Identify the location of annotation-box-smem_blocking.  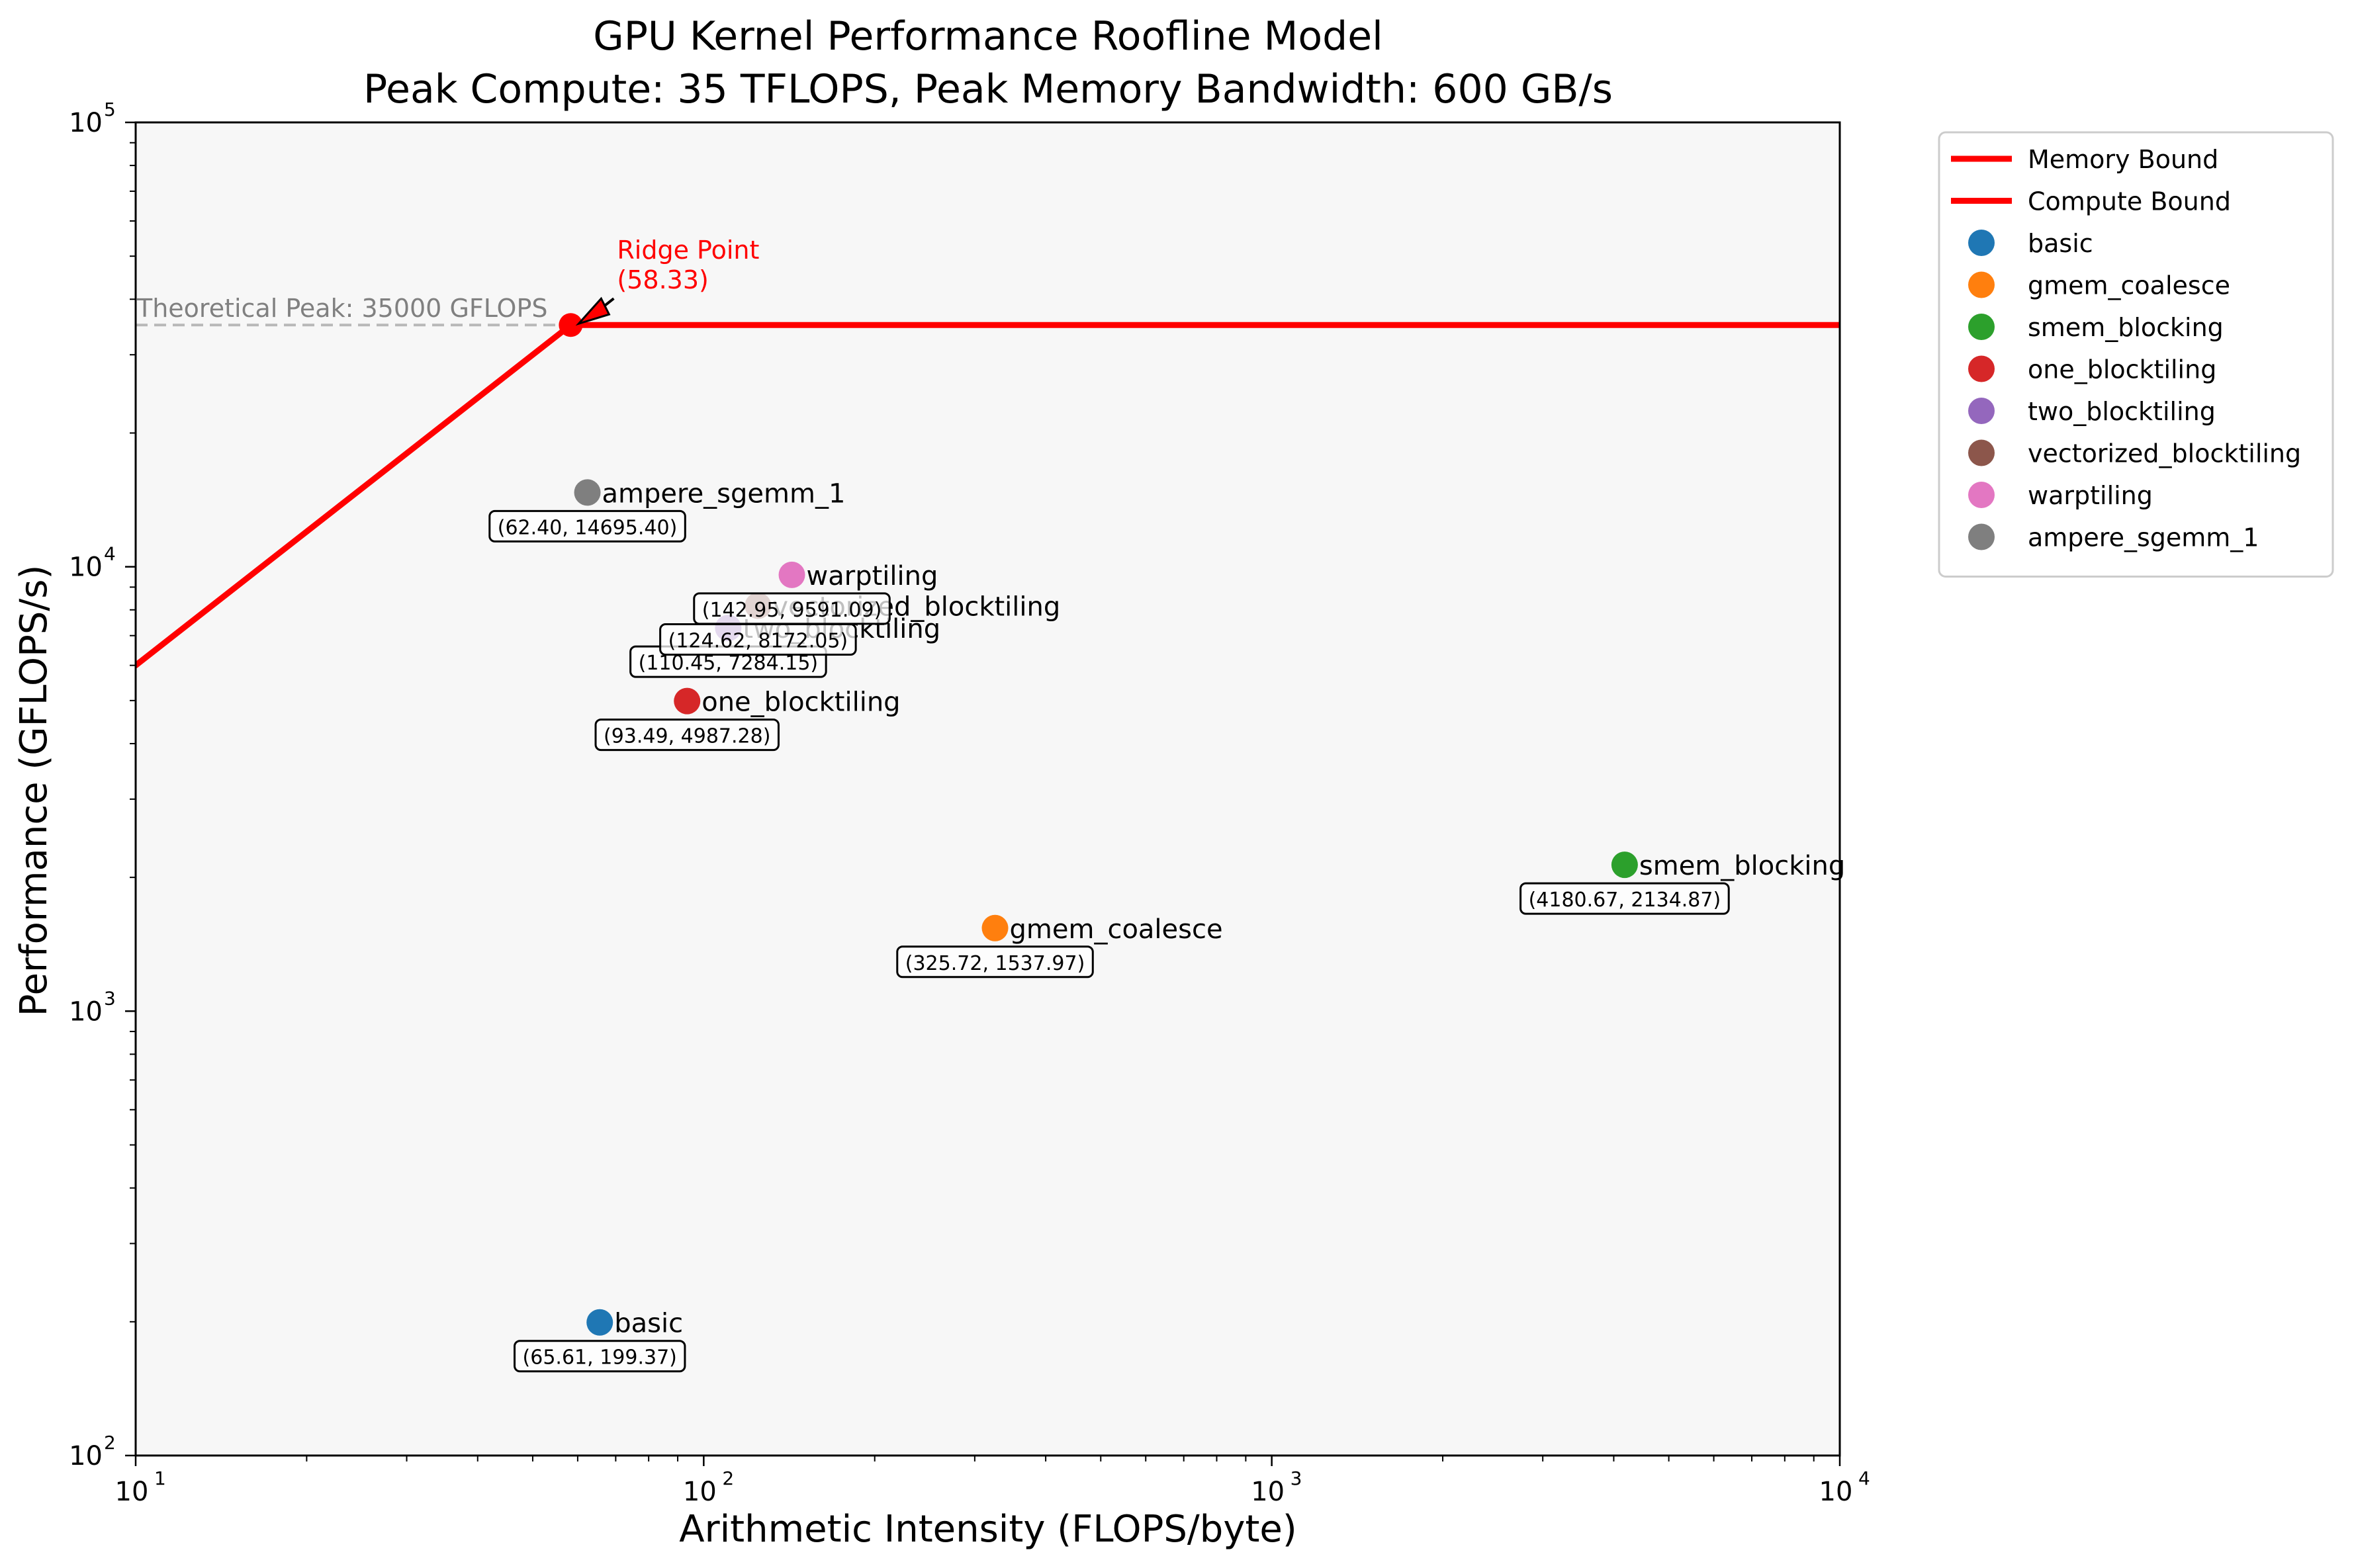
(1624, 899).